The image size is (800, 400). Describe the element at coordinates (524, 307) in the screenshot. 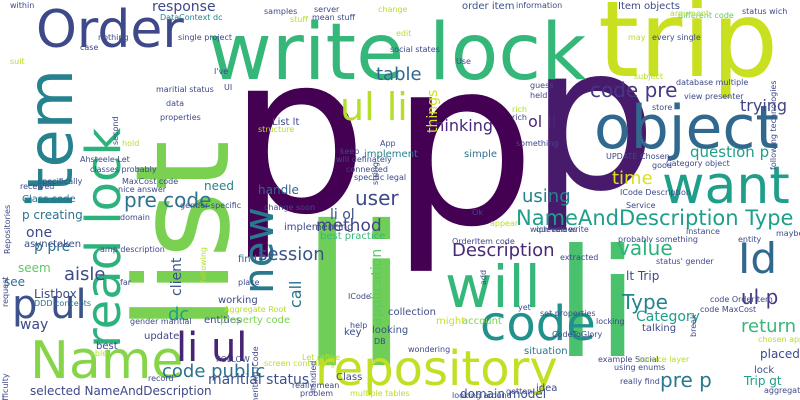

I see `word-yet: yet` at that location.